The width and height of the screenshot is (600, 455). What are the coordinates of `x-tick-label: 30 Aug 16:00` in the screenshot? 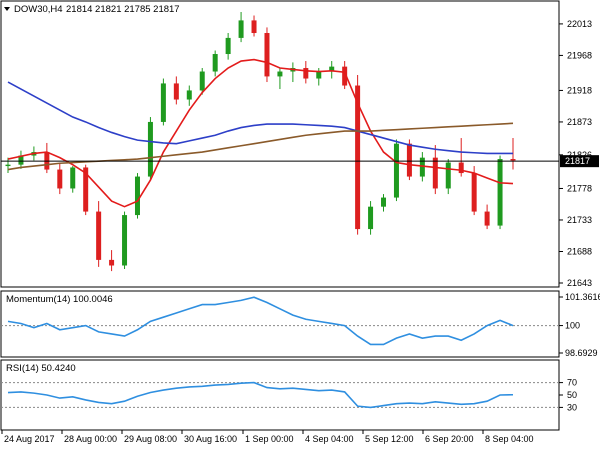 It's located at (210, 439).